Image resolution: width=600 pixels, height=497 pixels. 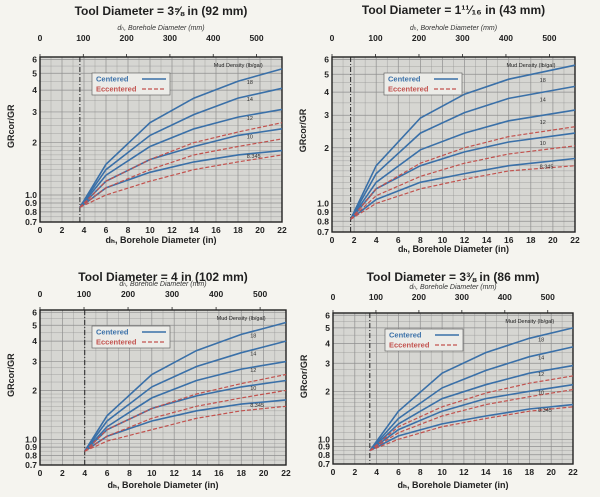 What do you see at coordinates (465, 240) in the screenshot?
I see `x-tick-label: 12` at bounding box center [465, 240].